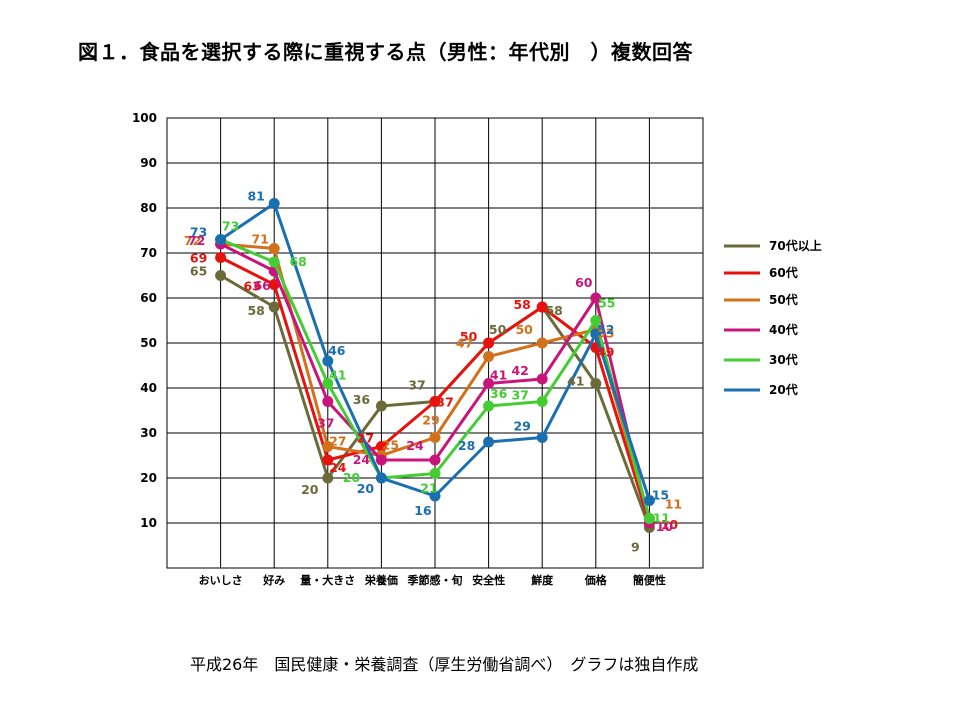 The width and height of the screenshot is (960, 720). What do you see at coordinates (605, 329) in the screenshot?
I see `data-label: 52` at bounding box center [605, 329].